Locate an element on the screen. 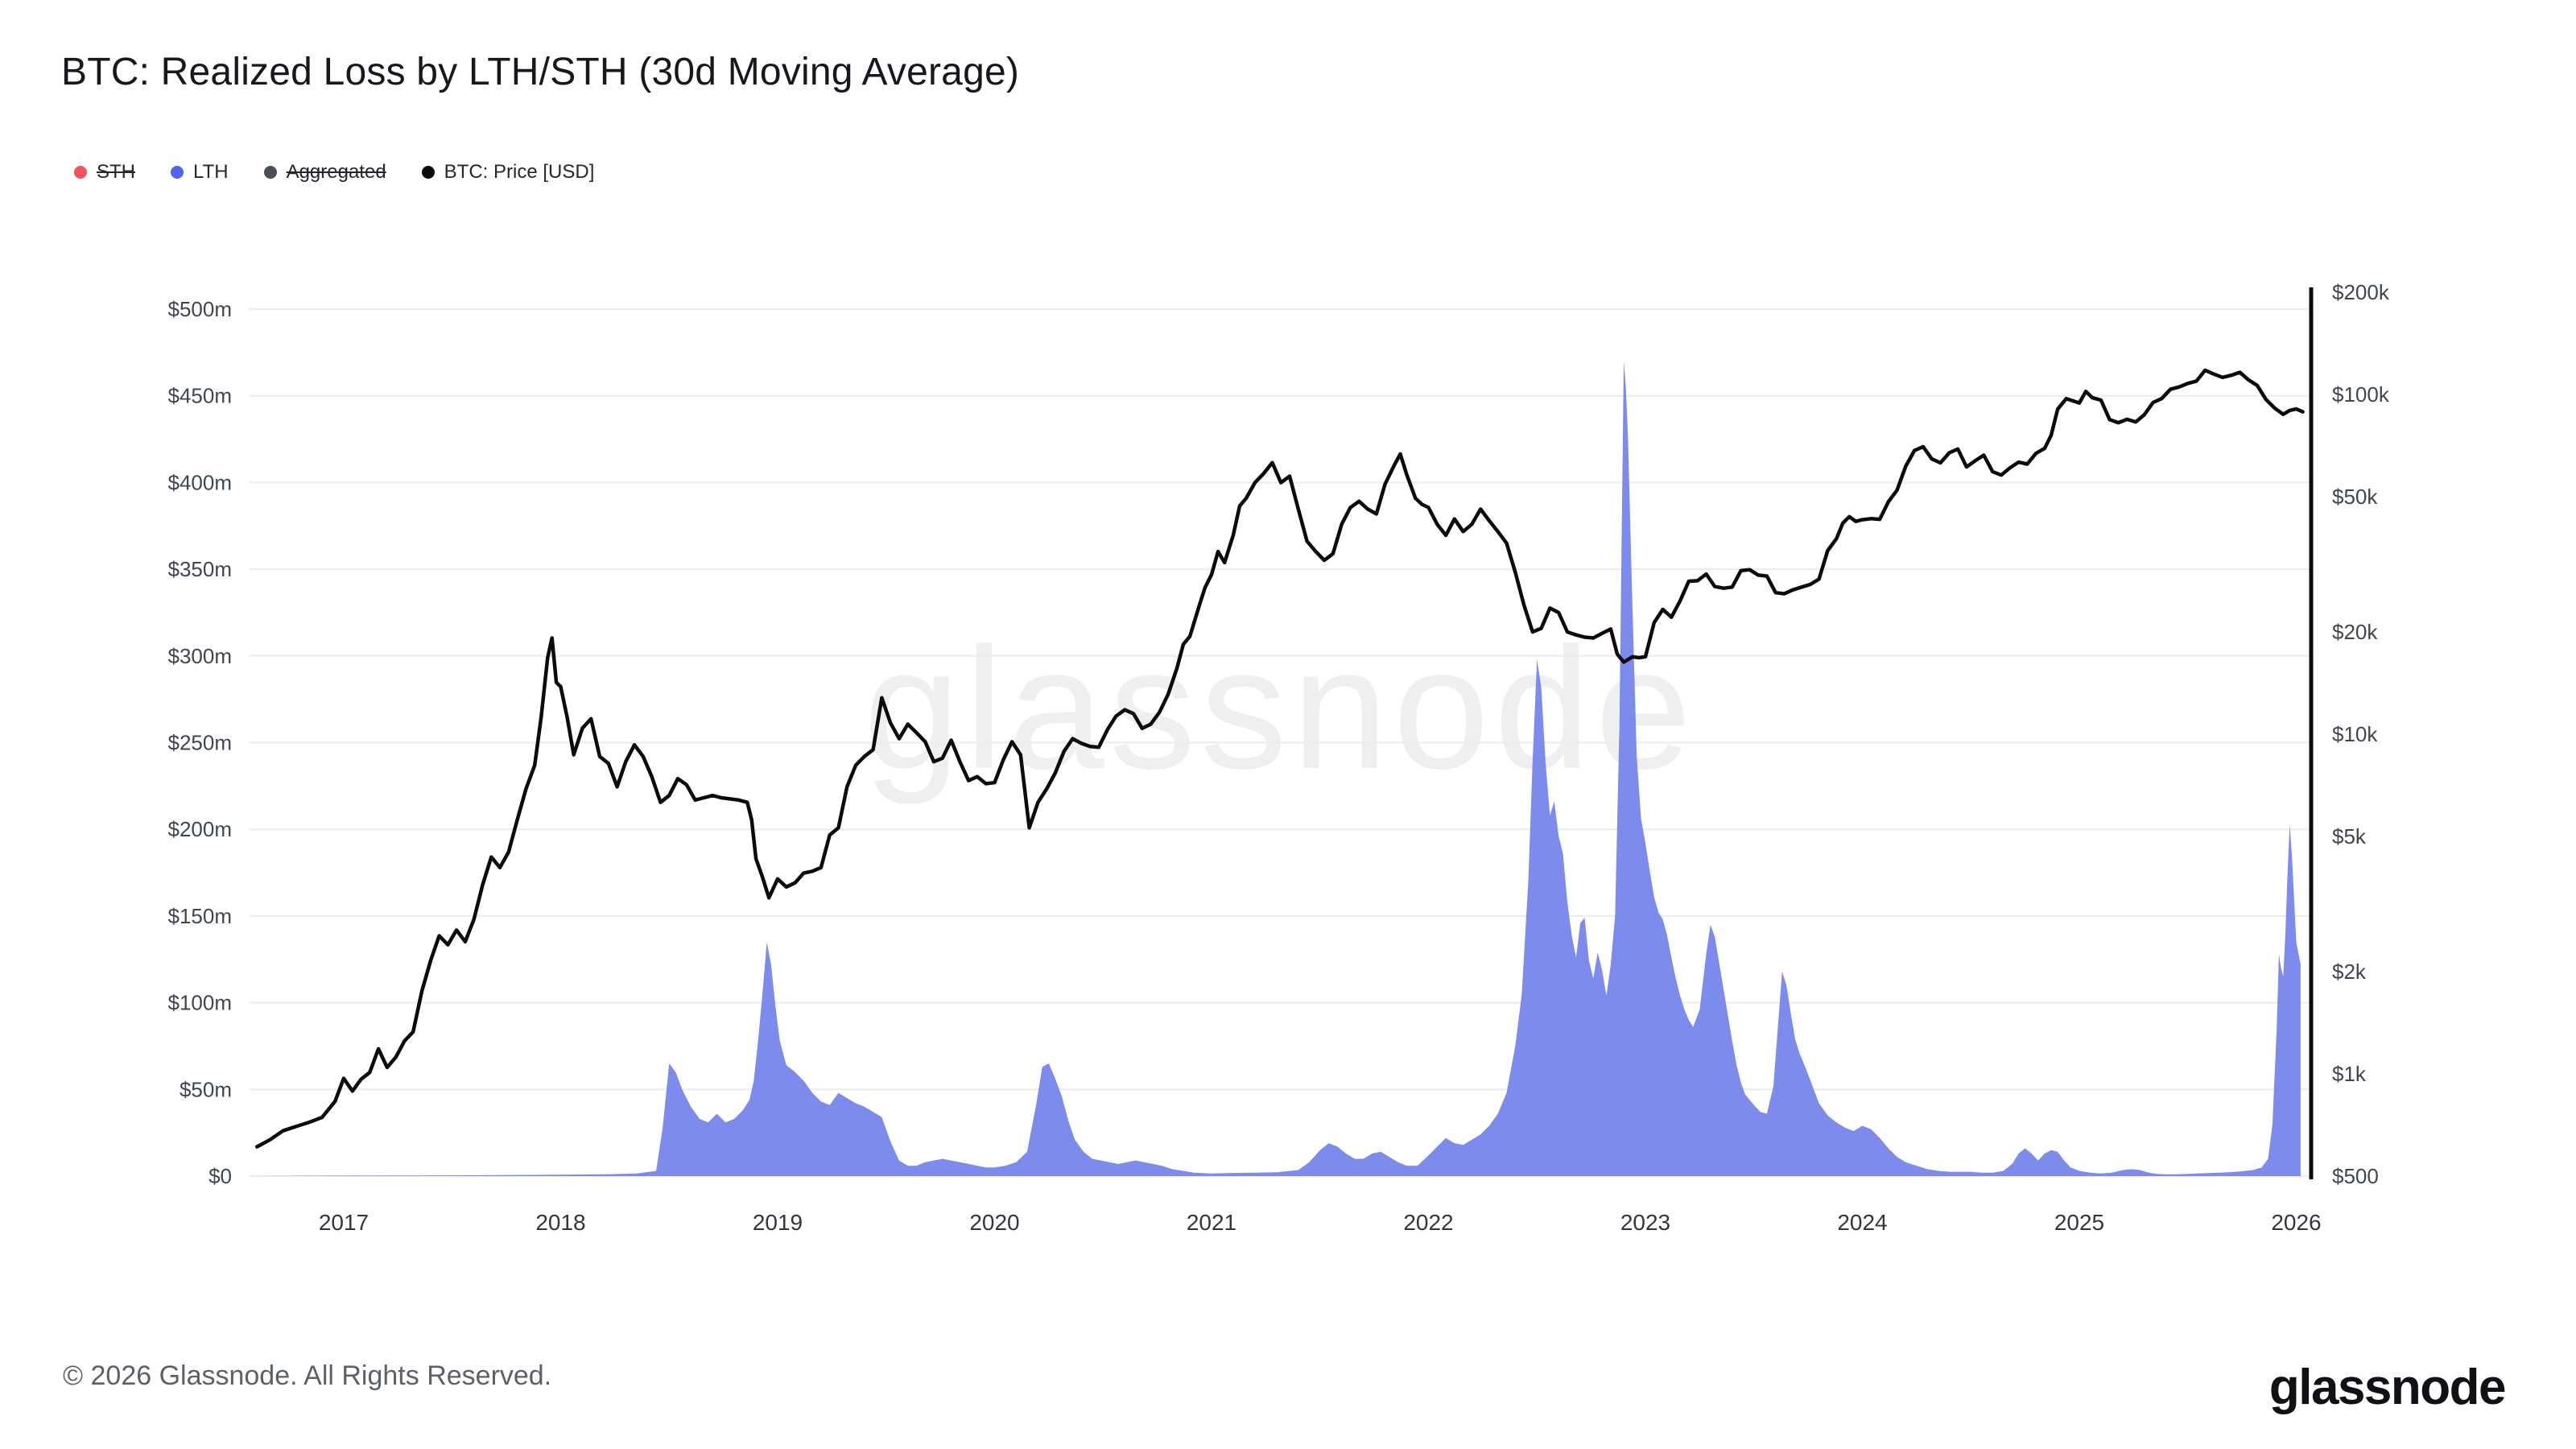 The image size is (2576, 1449). left-axis-label: $500m is located at coordinates (200, 309).